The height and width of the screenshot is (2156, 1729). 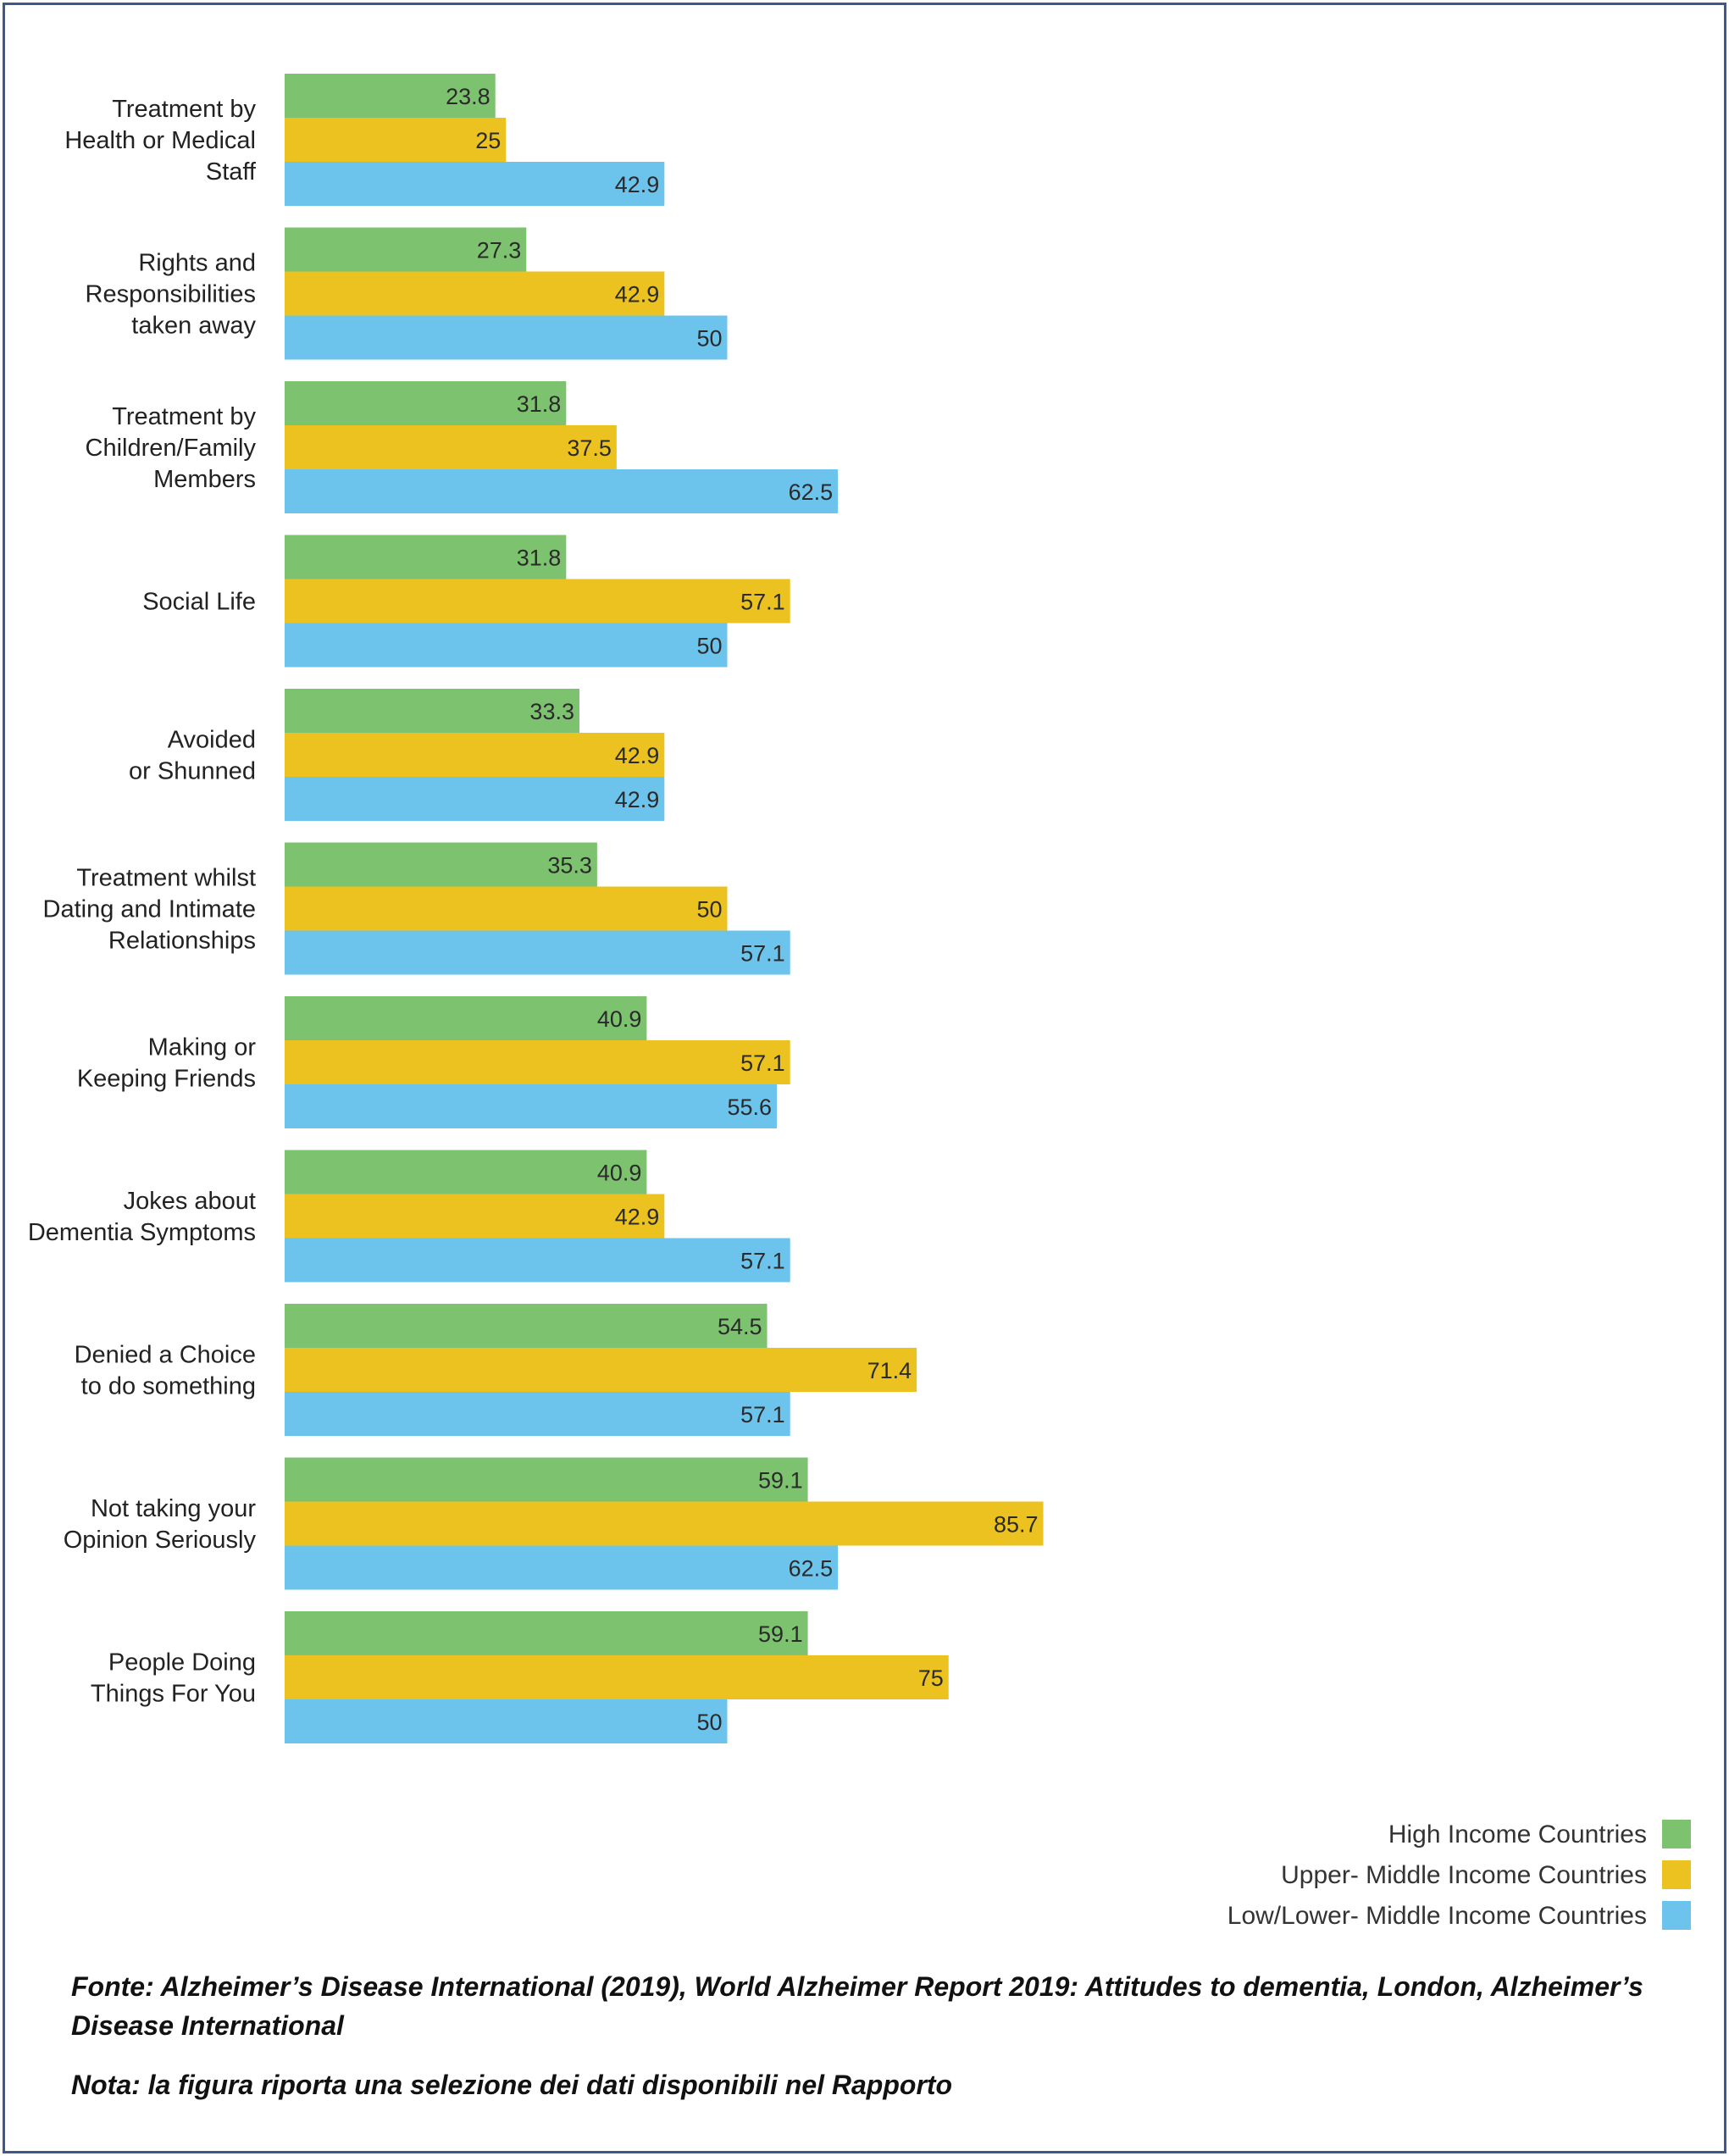 What do you see at coordinates (569, 865) in the screenshot?
I see `data-label: 35.3` at bounding box center [569, 865].